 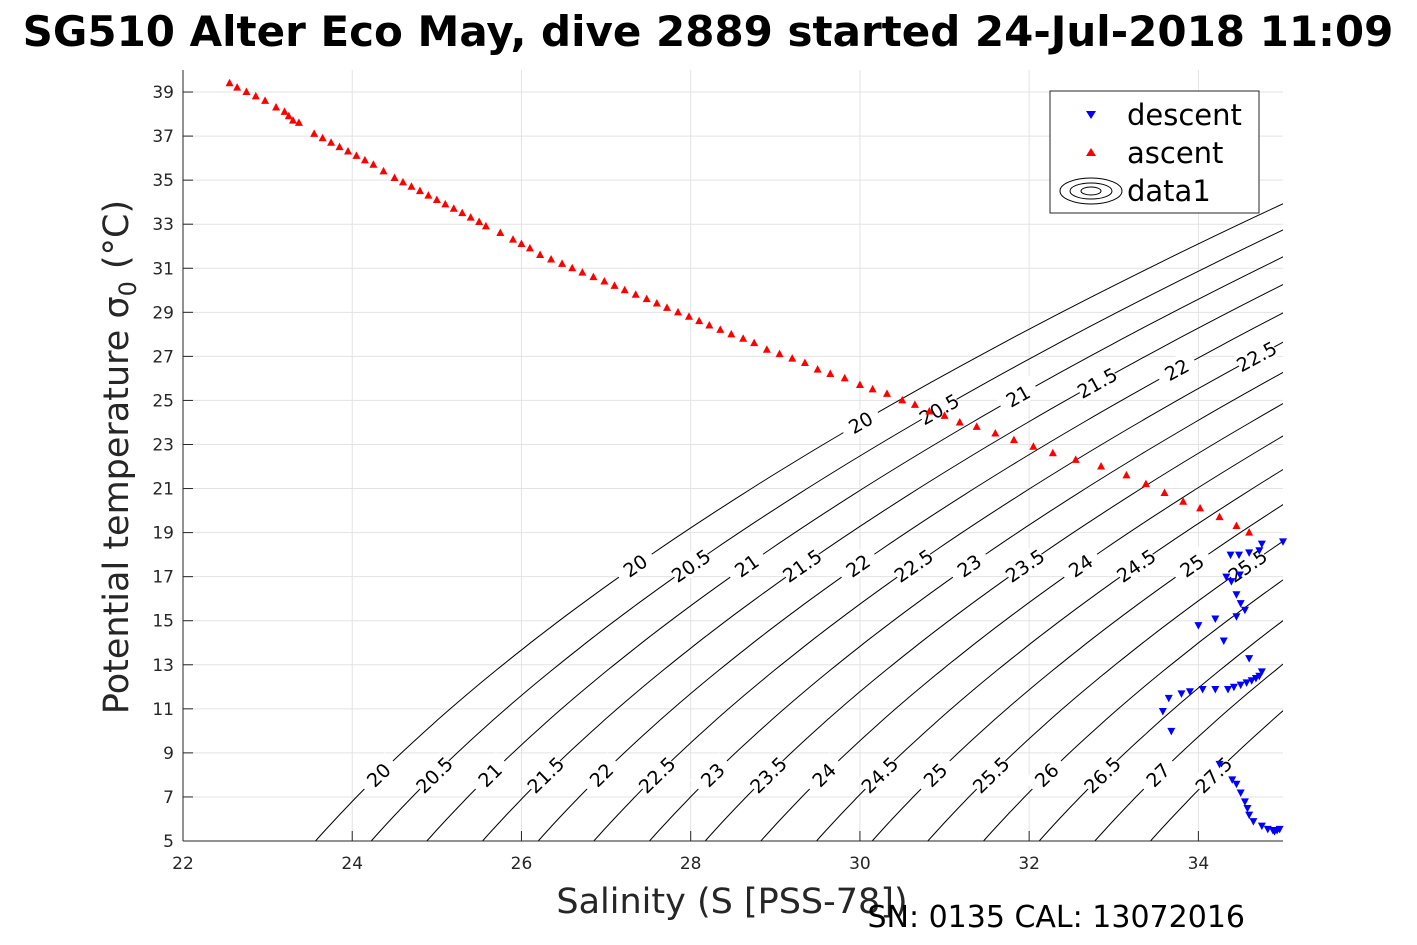 What do you see at coordinates (1029, 864) in the screenshot?
I see `x-tick-label: 32` at bounding box center [1029, 864].